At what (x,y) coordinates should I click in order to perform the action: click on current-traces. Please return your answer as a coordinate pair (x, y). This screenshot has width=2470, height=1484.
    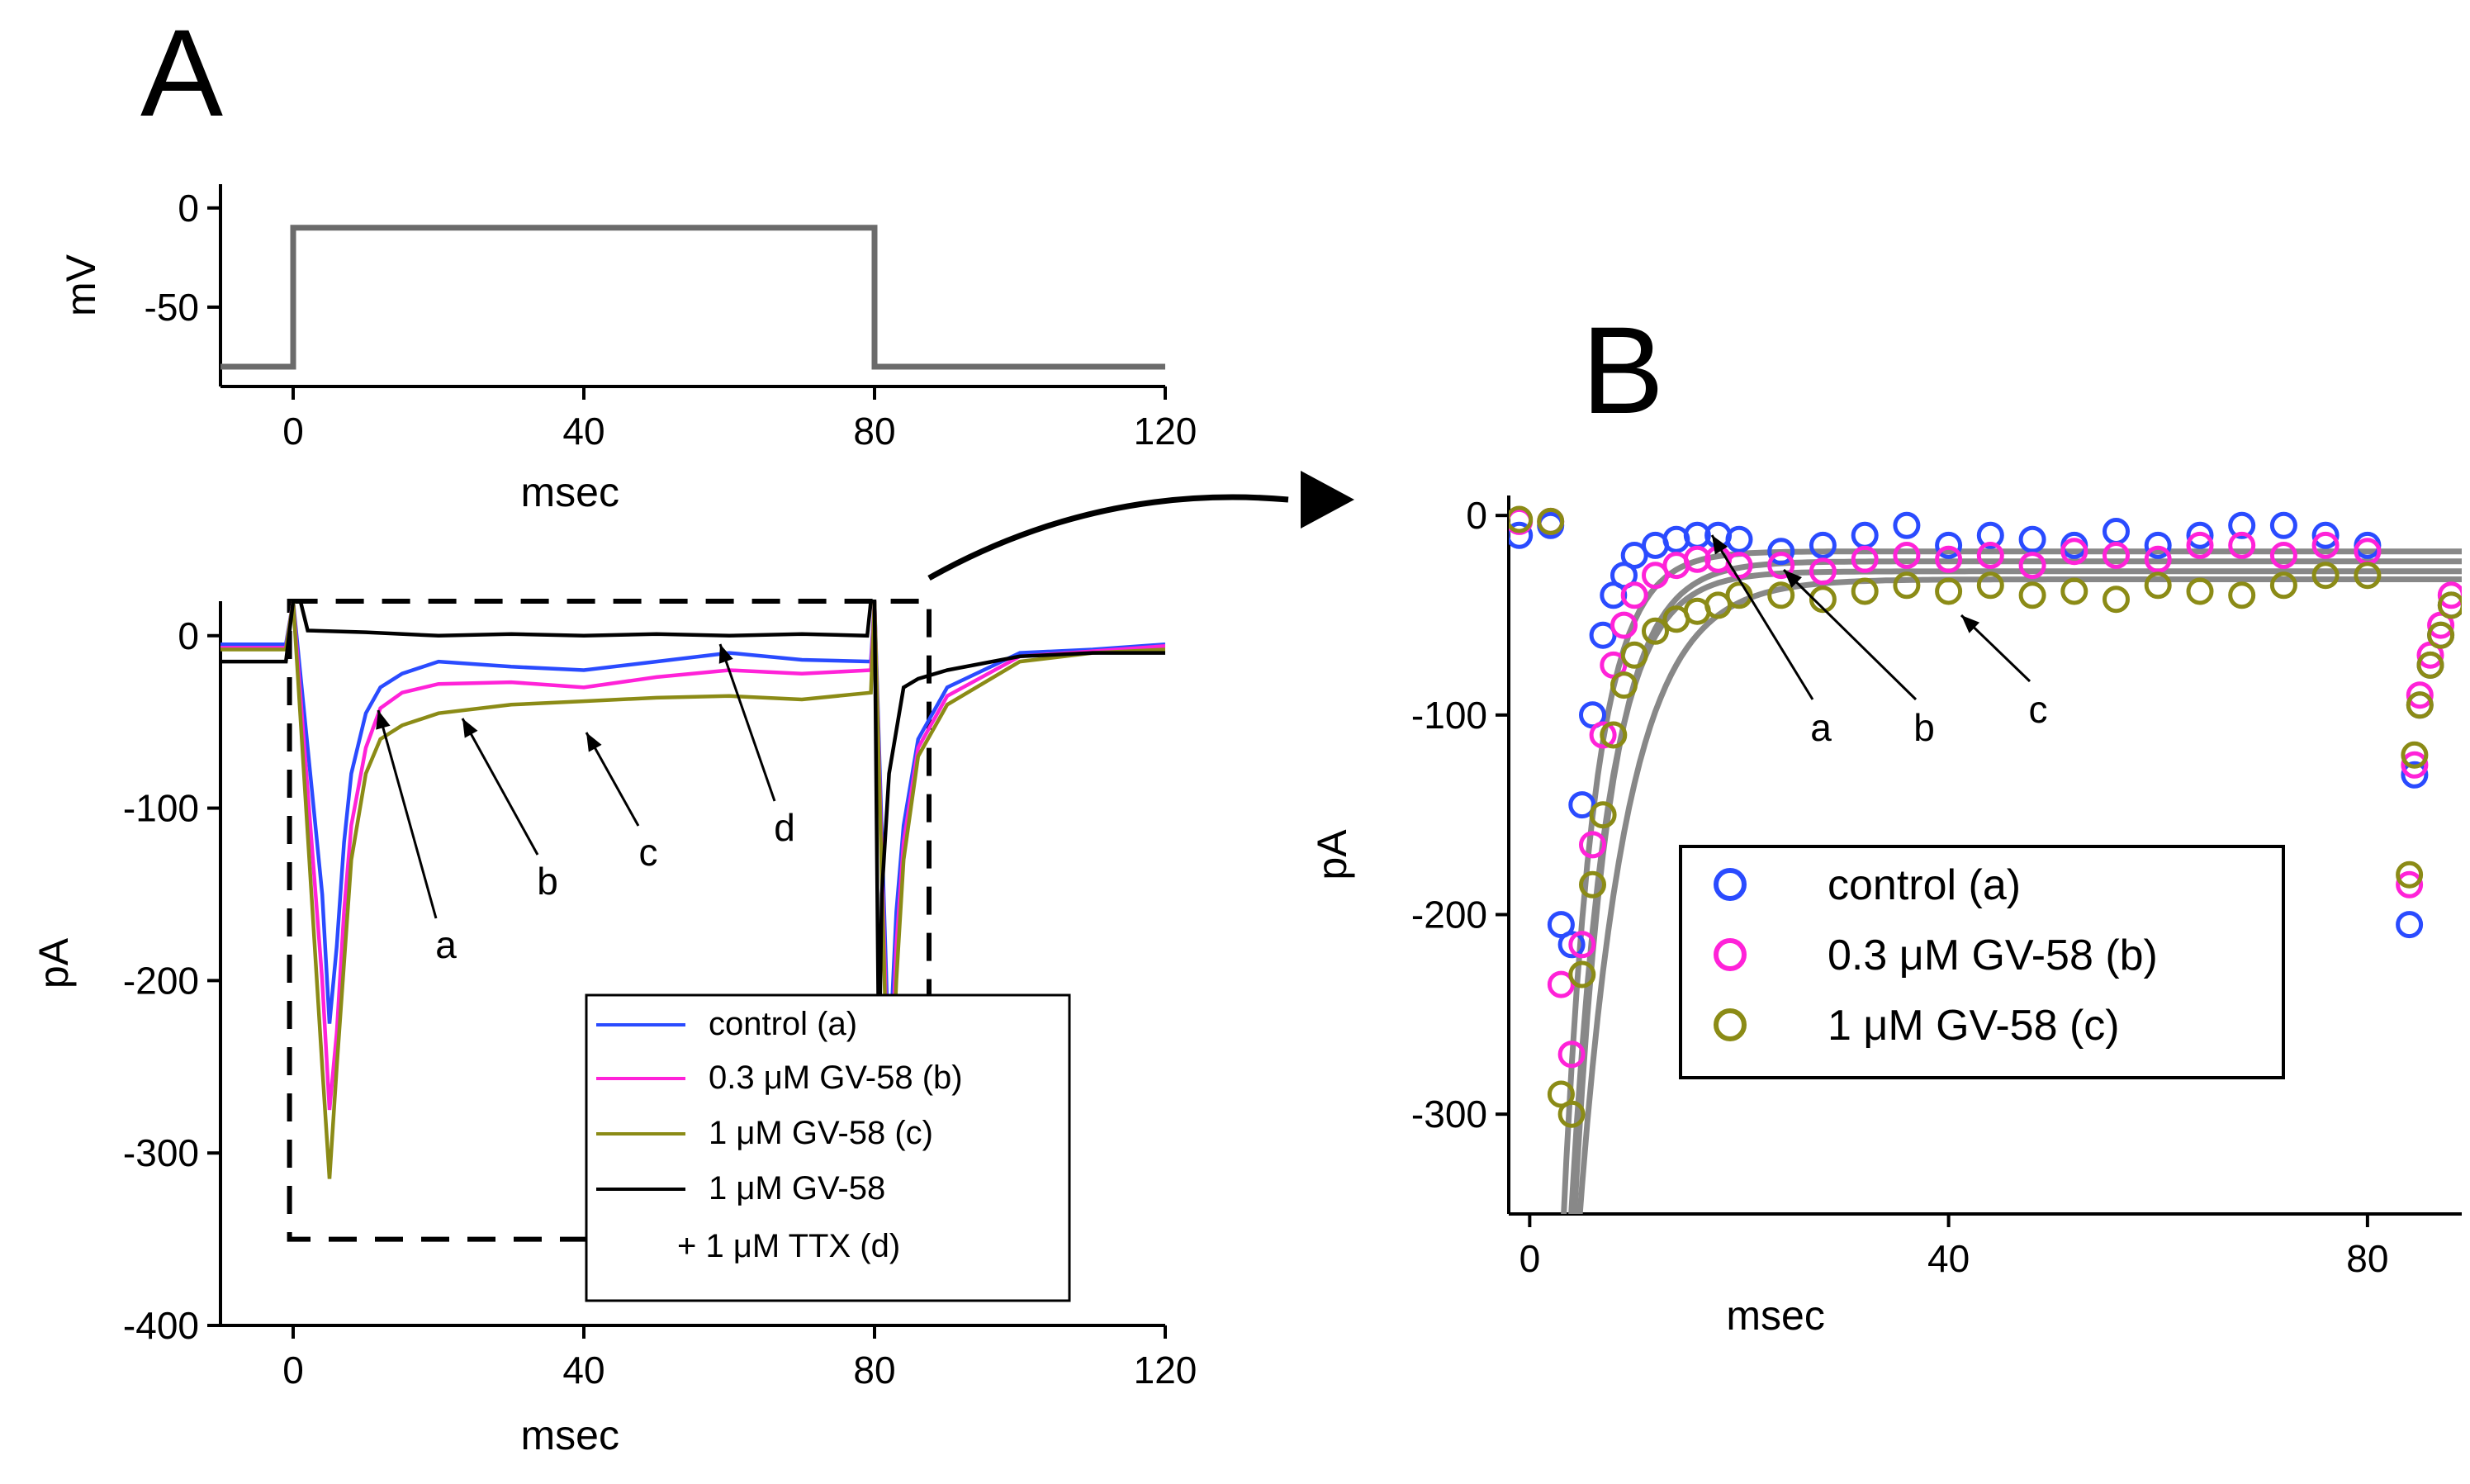
    Looking at the image, I should click on (693, 889).